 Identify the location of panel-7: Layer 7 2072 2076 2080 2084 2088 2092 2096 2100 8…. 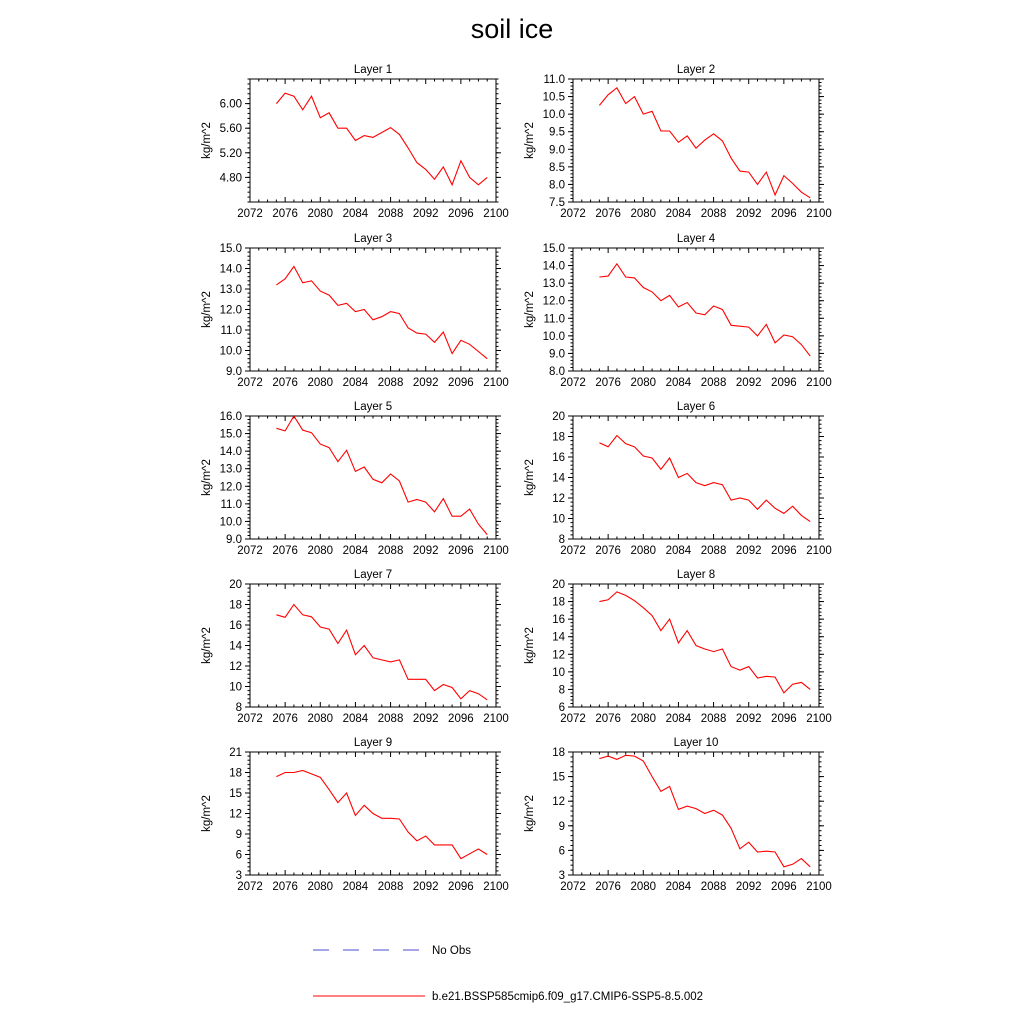
(355, 647).